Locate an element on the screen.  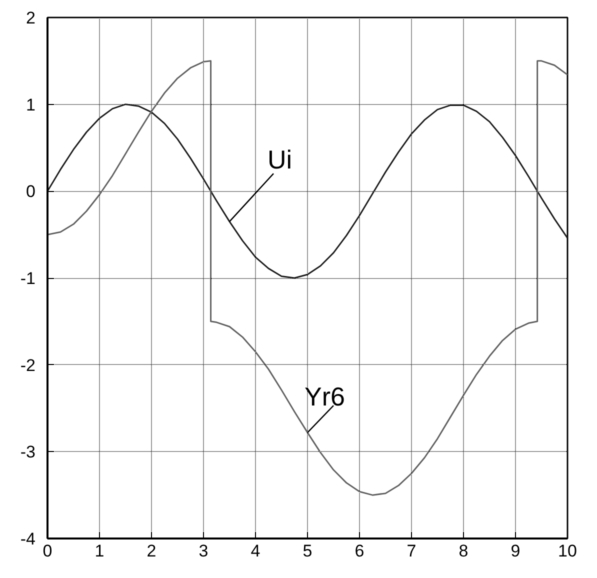
x-tick-label: 3 is located at coordinates (203, 551).